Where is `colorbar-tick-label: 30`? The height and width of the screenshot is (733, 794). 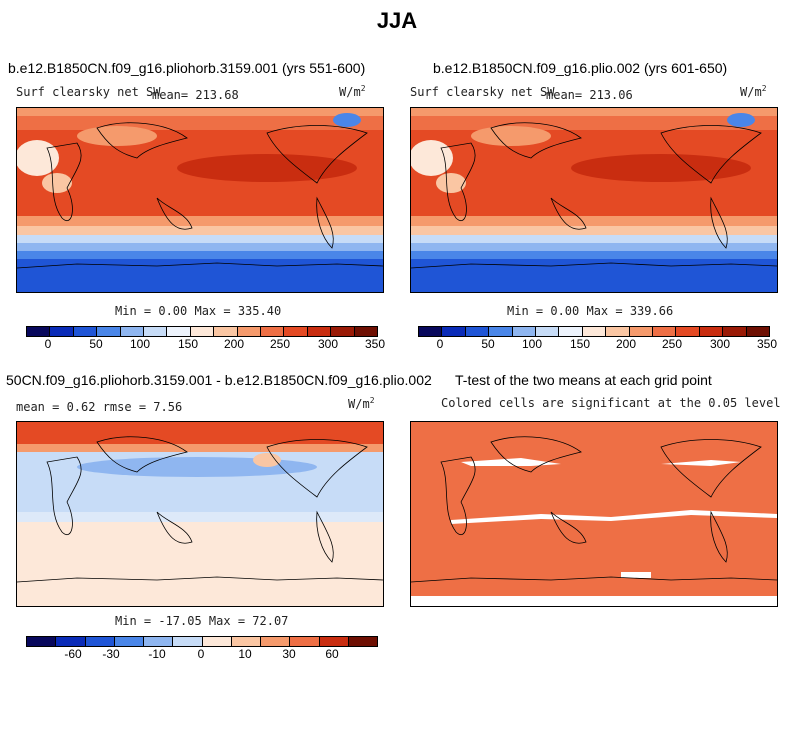
colorbar-tick-label: 30 is located at coordinates (289, 654).